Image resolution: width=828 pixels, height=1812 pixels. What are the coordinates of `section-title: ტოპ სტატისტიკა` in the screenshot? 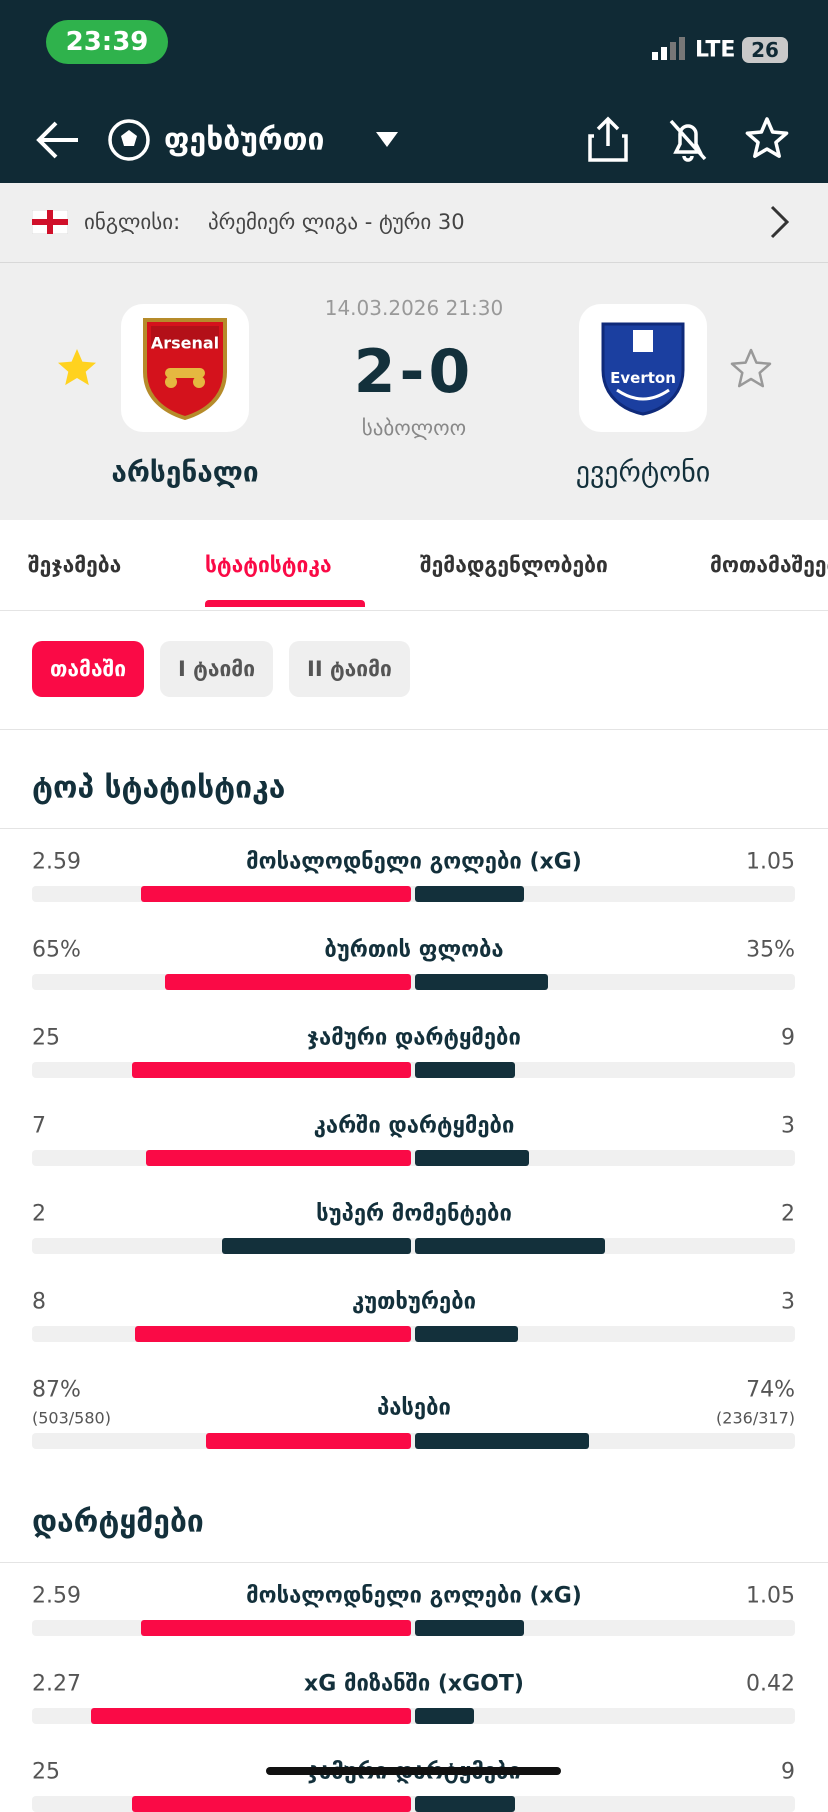 It's located at (159, 788).